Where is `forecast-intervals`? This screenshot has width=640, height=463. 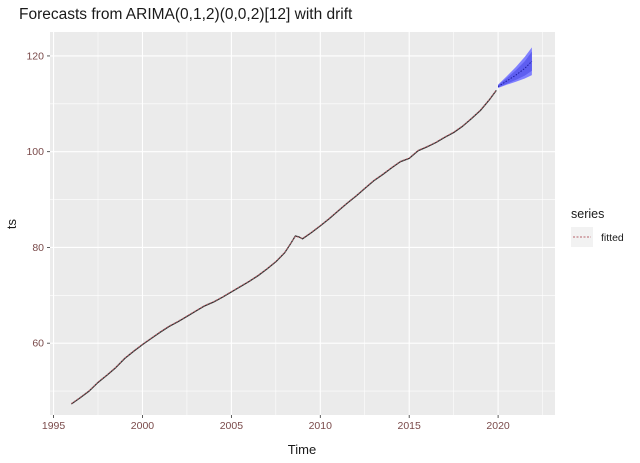
forecast-intervals is located at coordinates (515, 68).